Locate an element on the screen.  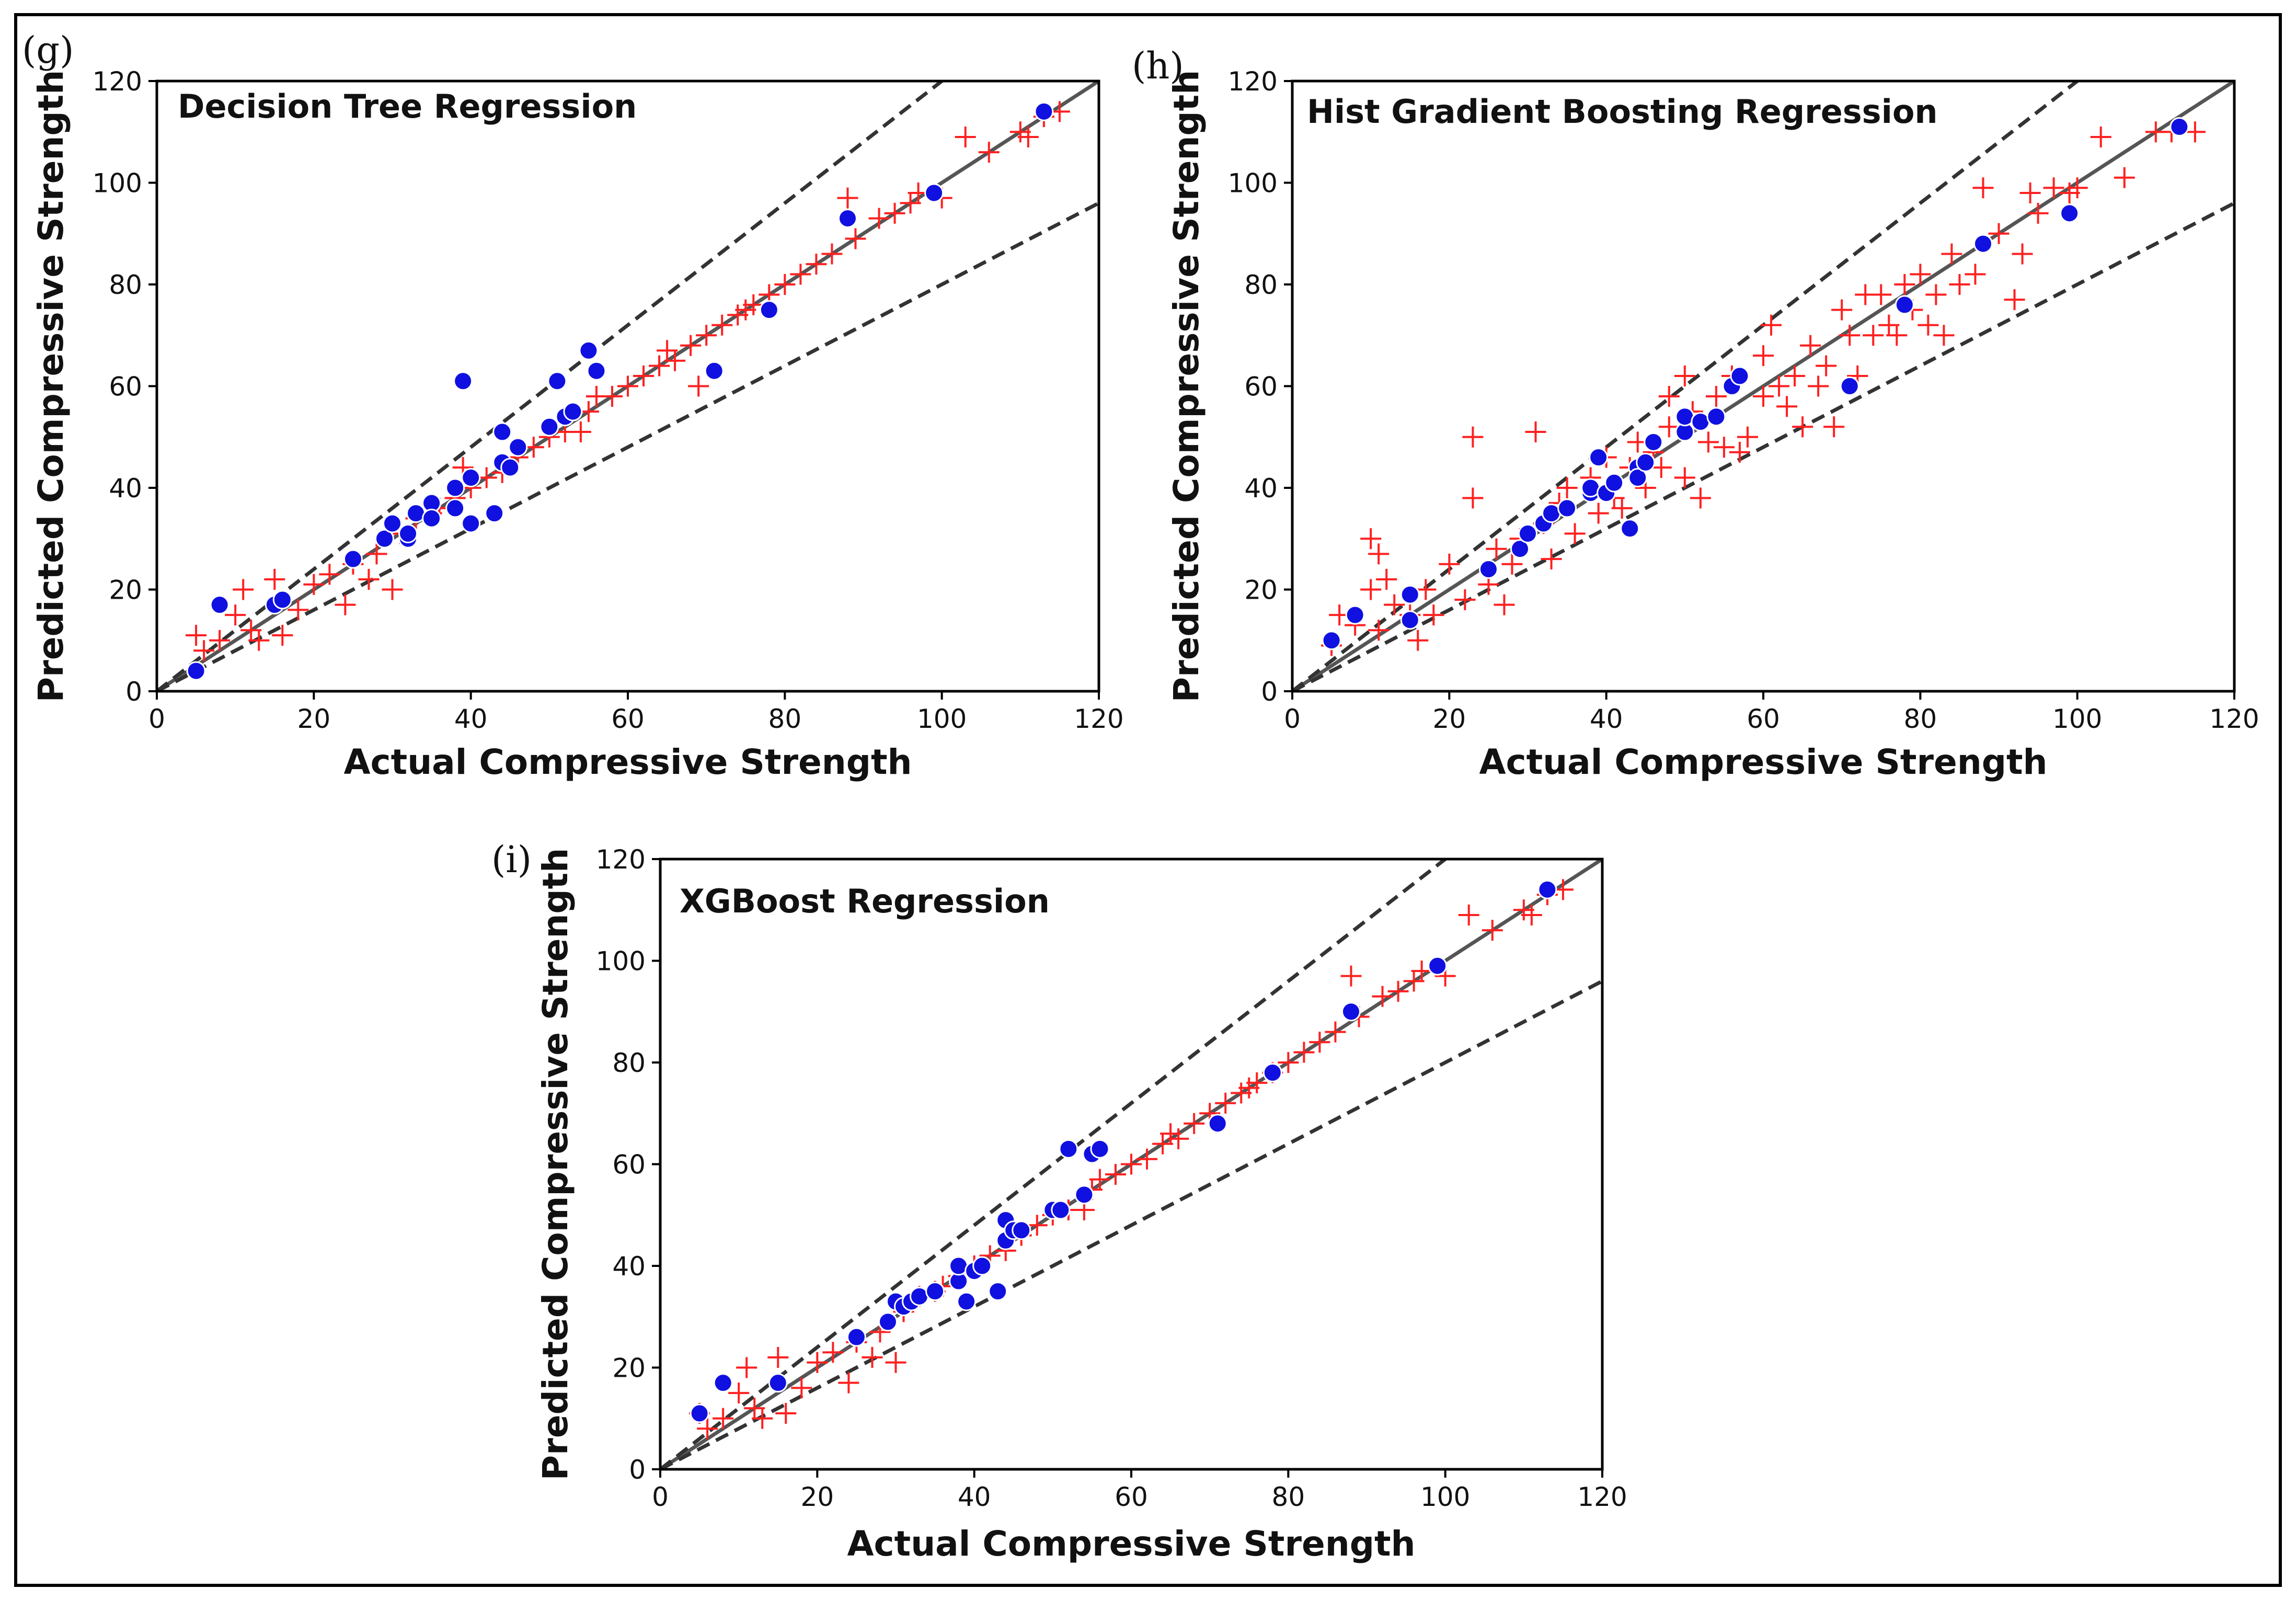
x-tick-label: 20 is located at coordinates (1449, 719).